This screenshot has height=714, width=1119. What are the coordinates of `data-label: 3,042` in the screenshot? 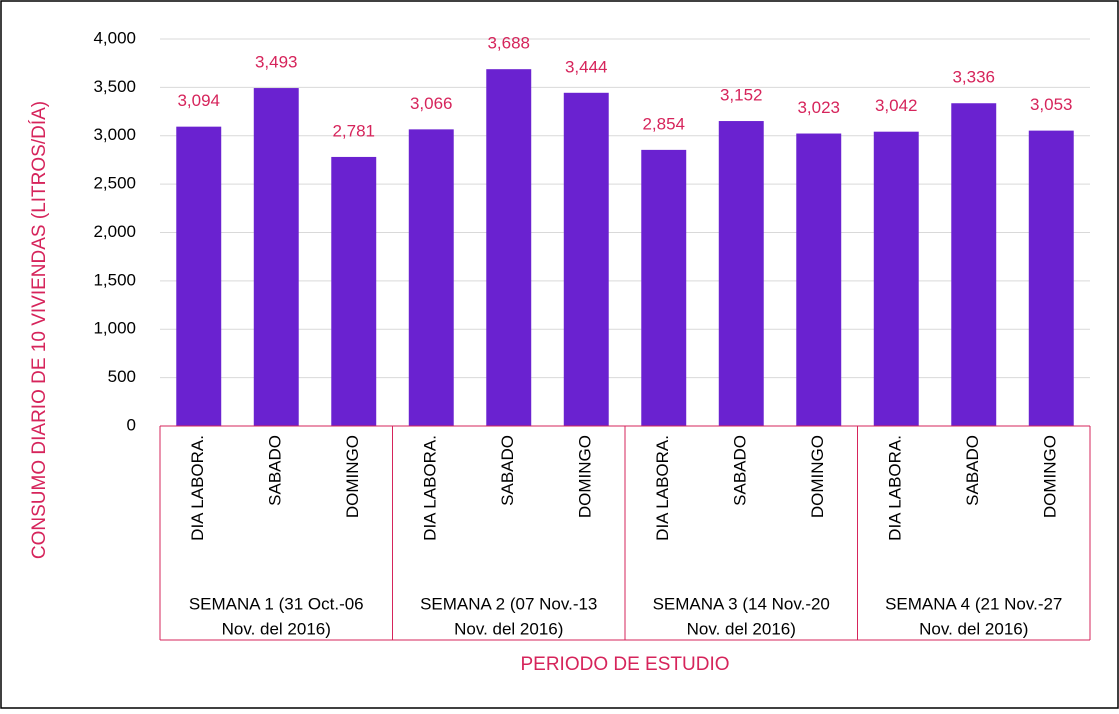 It's located at (896, 105).